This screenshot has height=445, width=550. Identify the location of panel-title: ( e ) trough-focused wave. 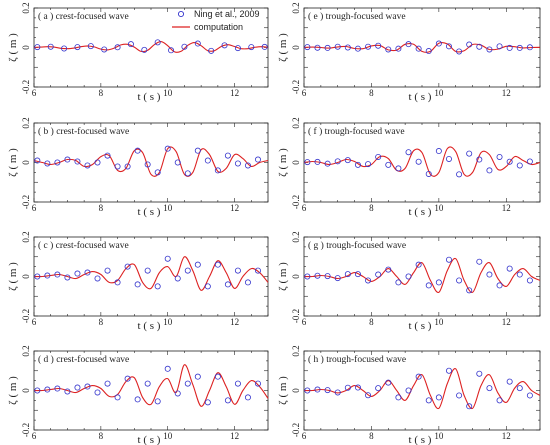
(357, 16).